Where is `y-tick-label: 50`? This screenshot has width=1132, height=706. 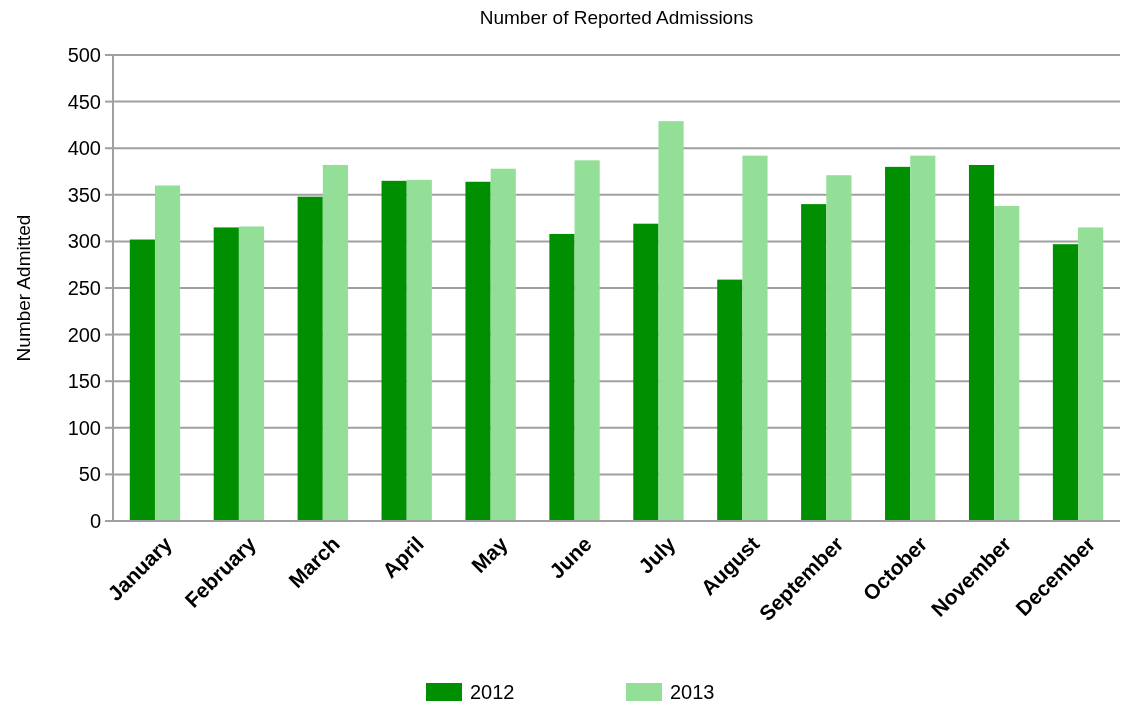 y-tick-label: 50 is located at coordinates (89, 474).